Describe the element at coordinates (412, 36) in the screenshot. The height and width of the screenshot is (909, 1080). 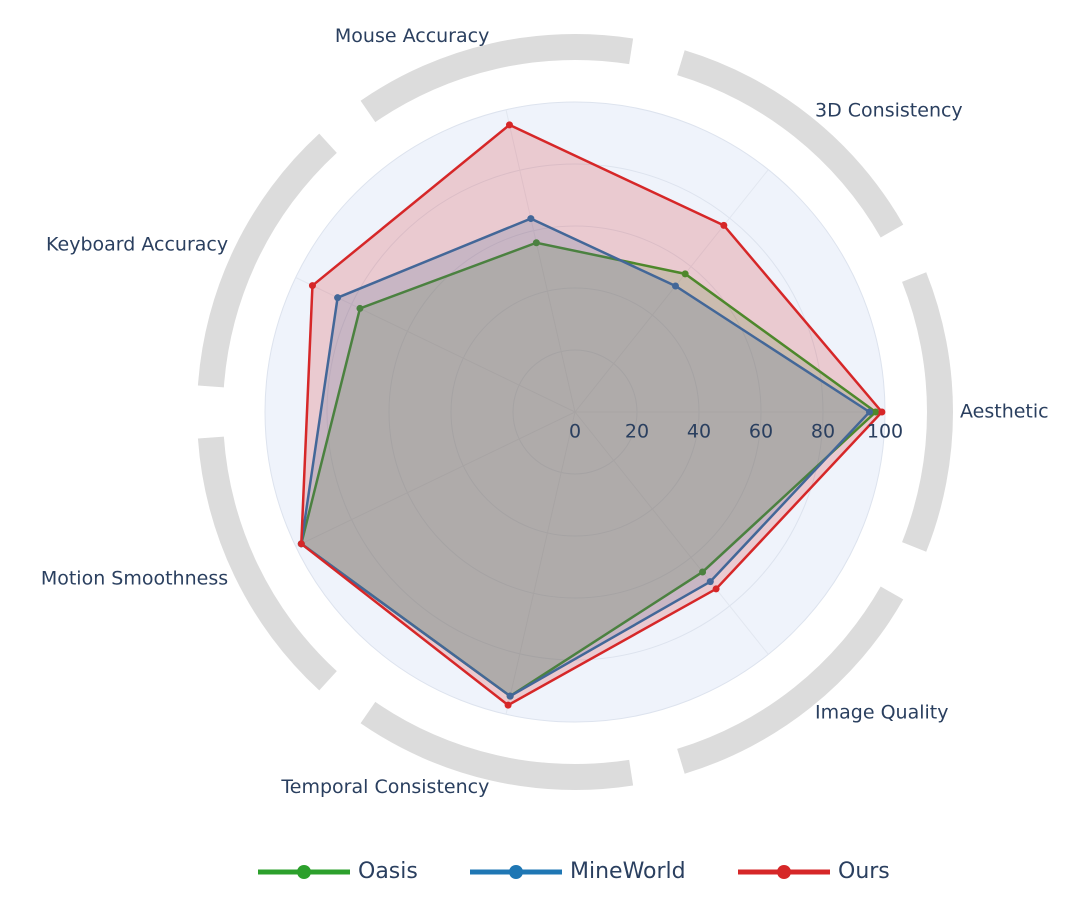
I see `category-label: Mouse Accuracy` at that location.